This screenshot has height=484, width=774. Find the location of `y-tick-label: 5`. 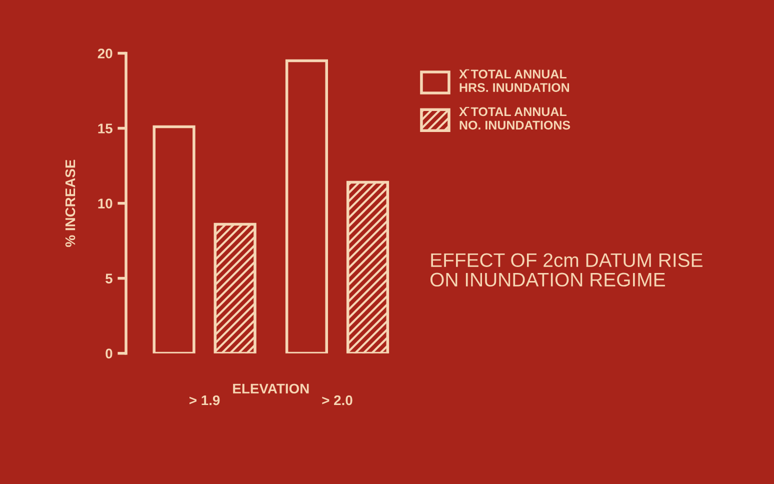

y-tick-label: 5 is located at coordinates (109, 279).